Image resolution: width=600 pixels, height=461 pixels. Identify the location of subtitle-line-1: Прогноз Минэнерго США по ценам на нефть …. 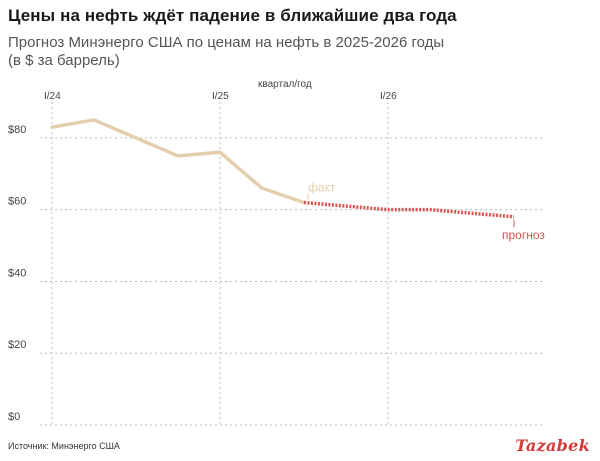
(226, 42).